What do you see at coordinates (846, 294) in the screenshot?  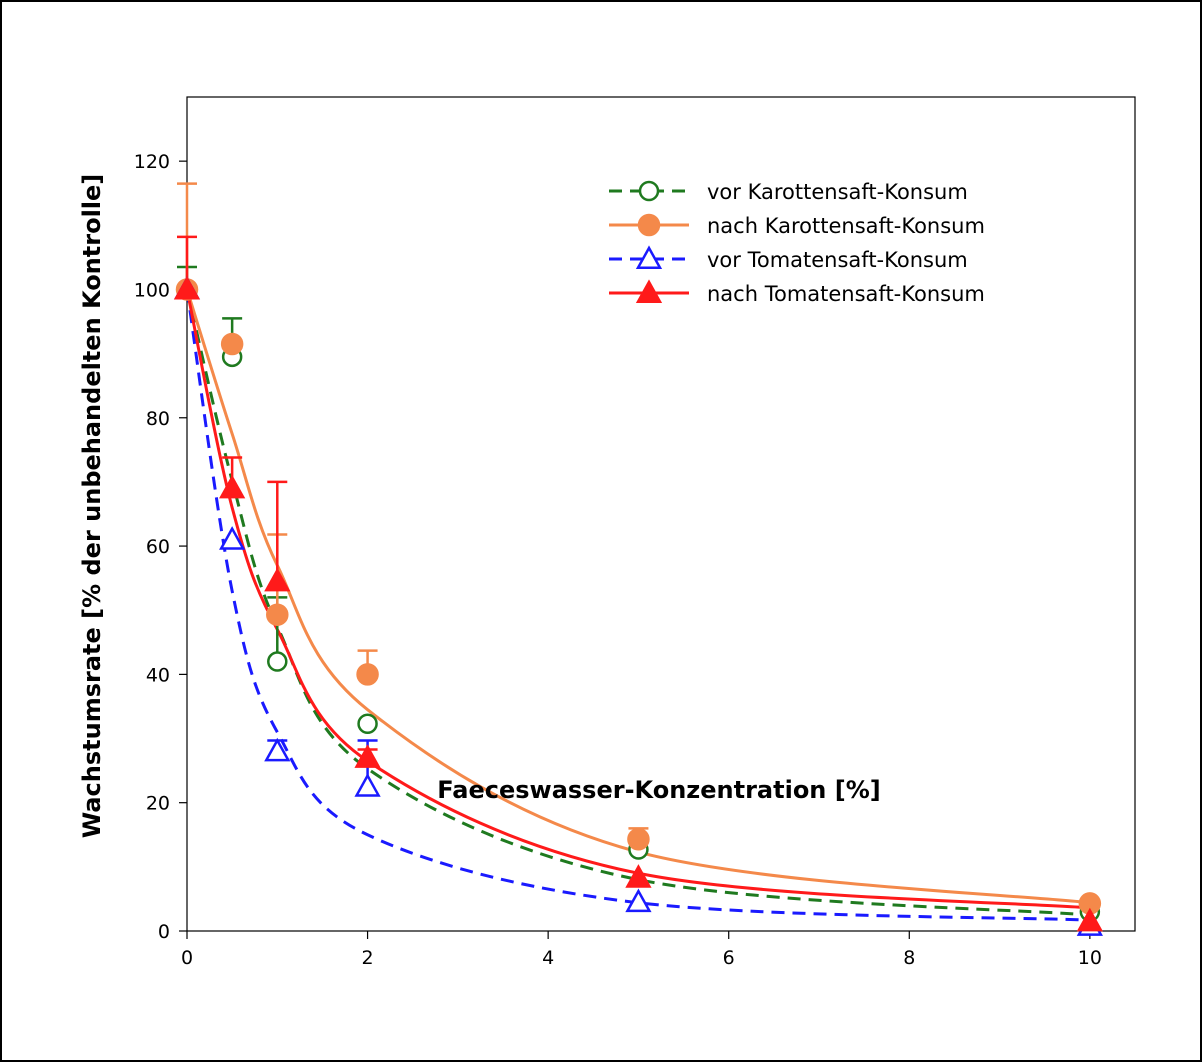 I see `legend-label-nach-tomatensaft-konsum: nach Tomatensaft-Konsum` at bounding box center [846, 294].